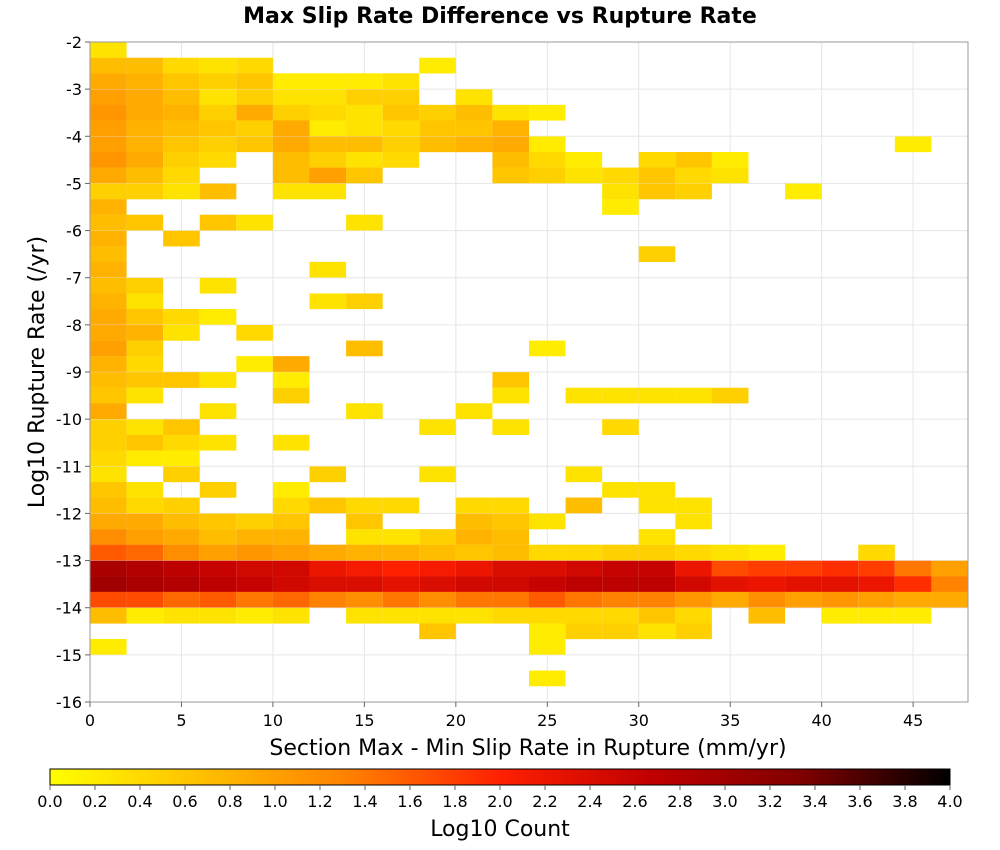  I want to click on x-axis-ticks: 0 5 10 15 20 25 30 35 40 45, so click(504, 716).